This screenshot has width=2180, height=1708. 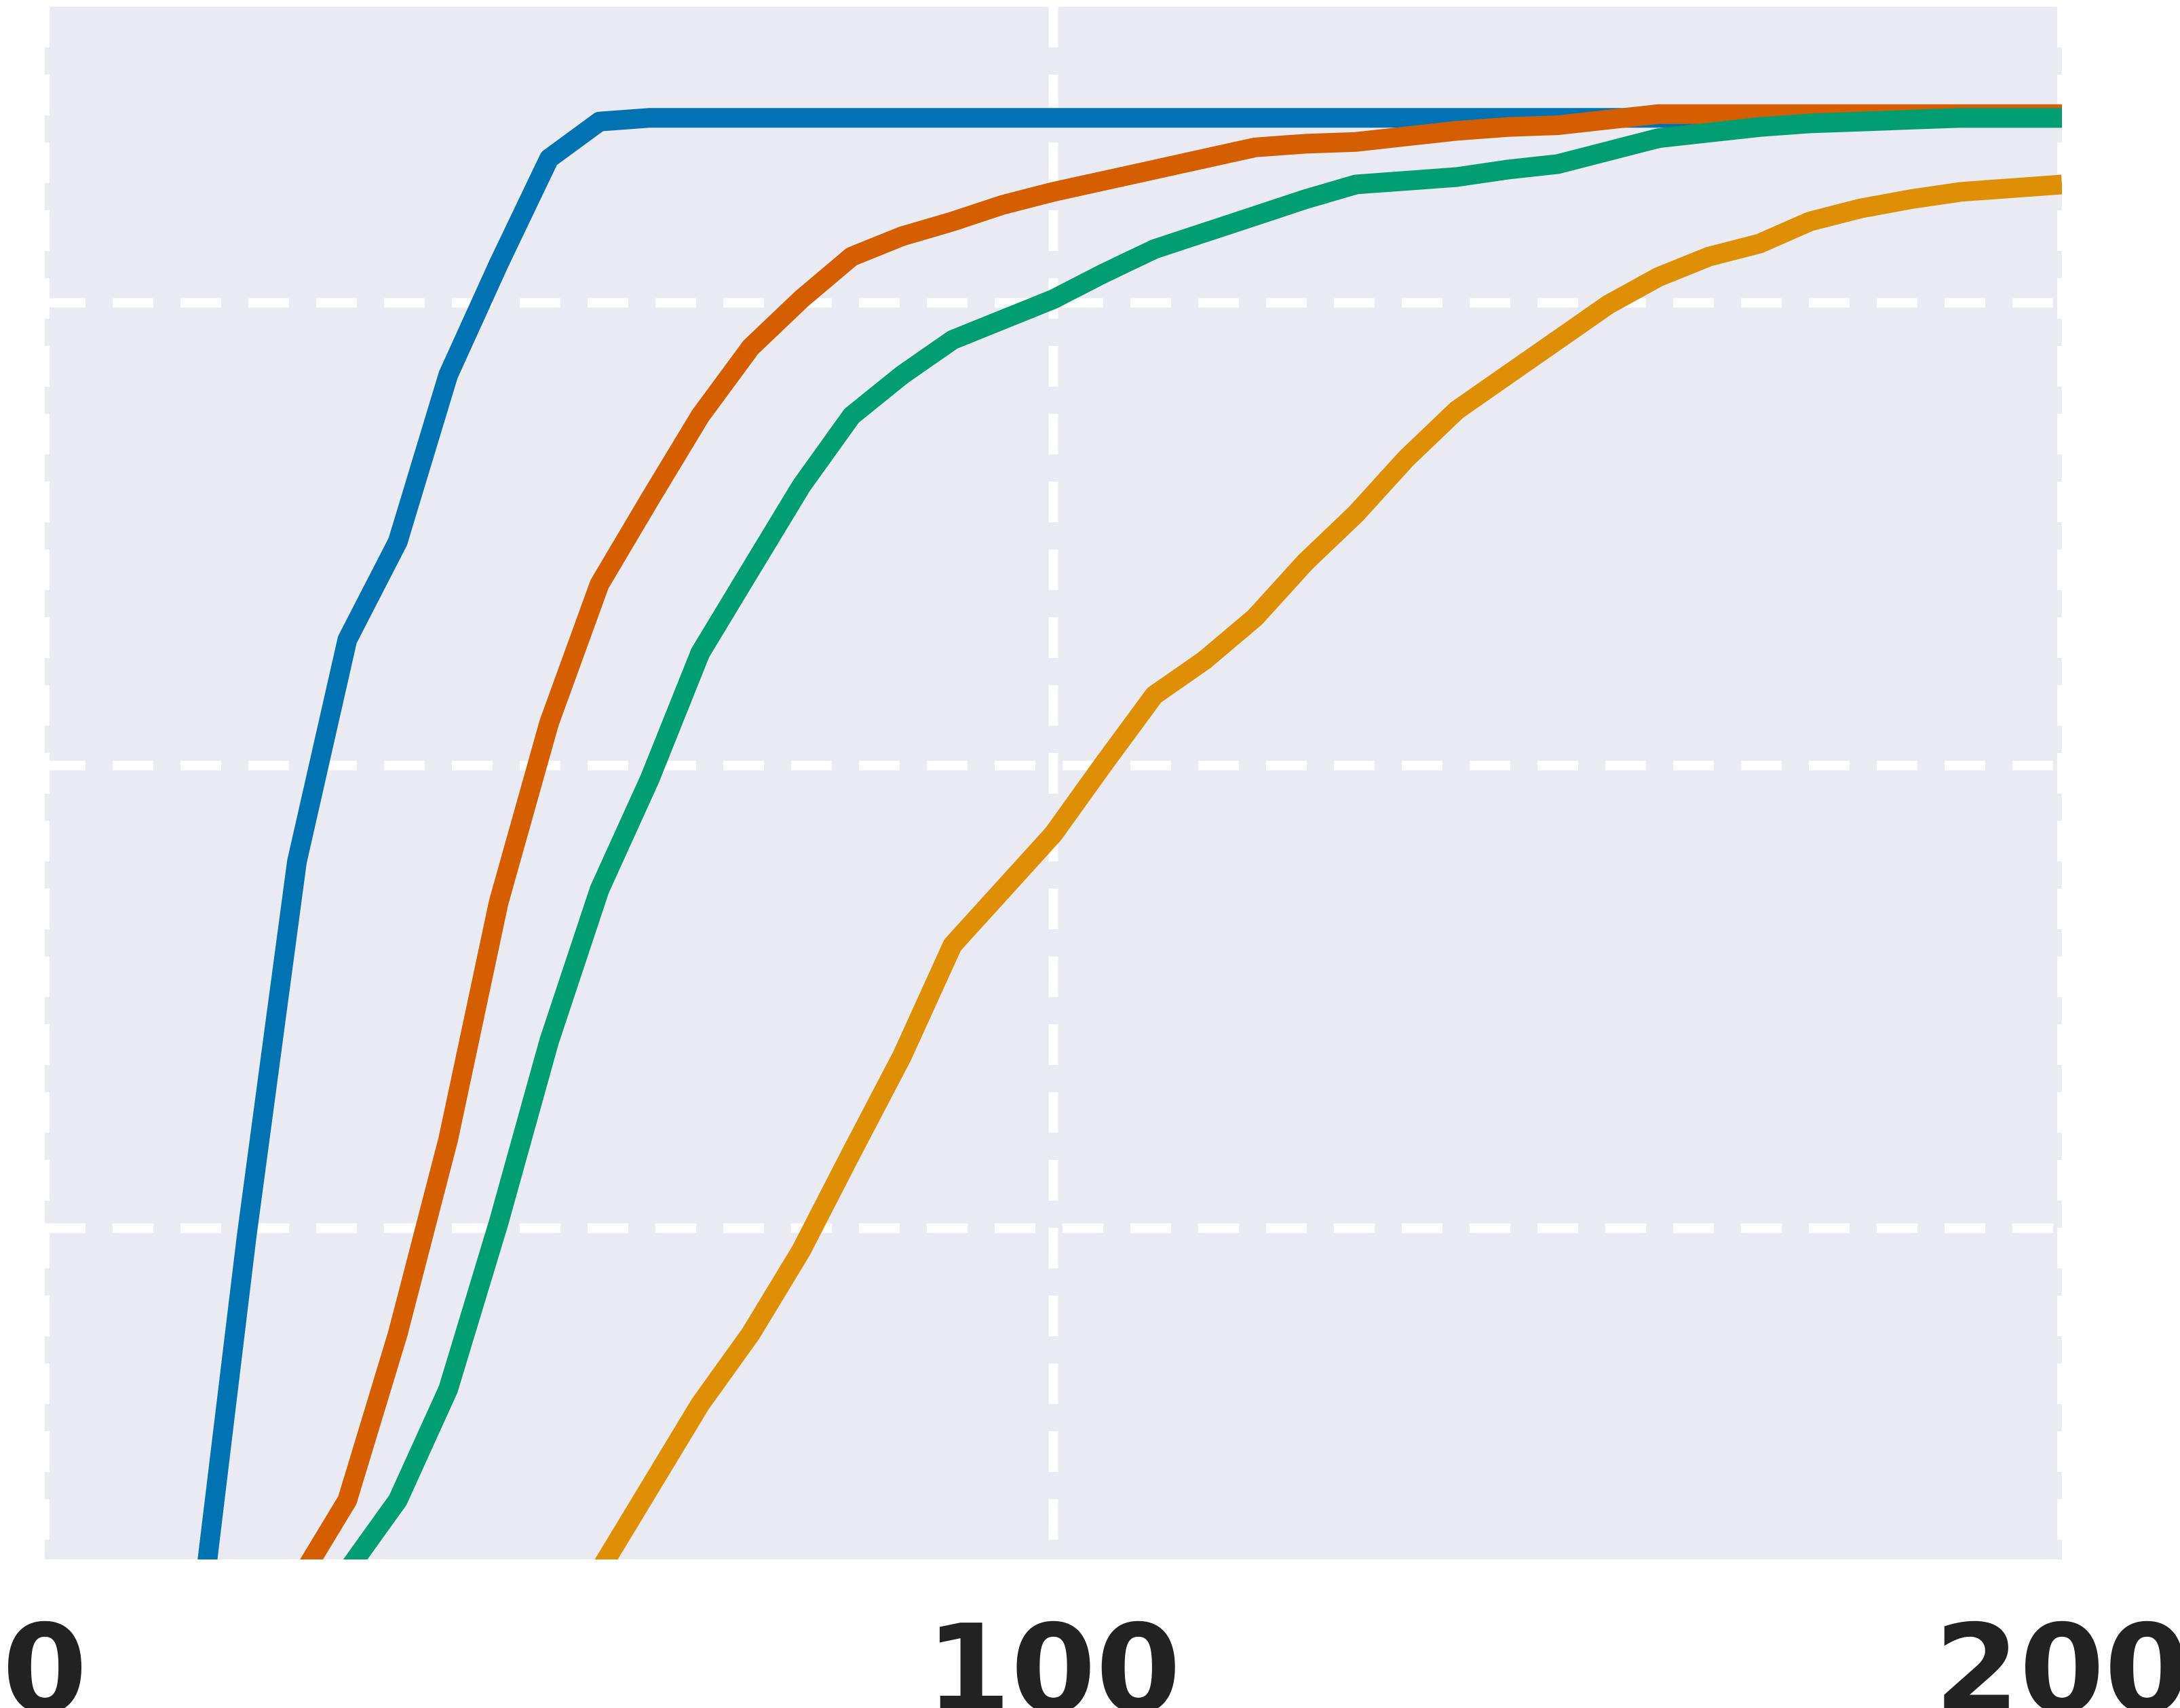 I want to click on x-tick-label: 100, so click(x=1053, y=1653).